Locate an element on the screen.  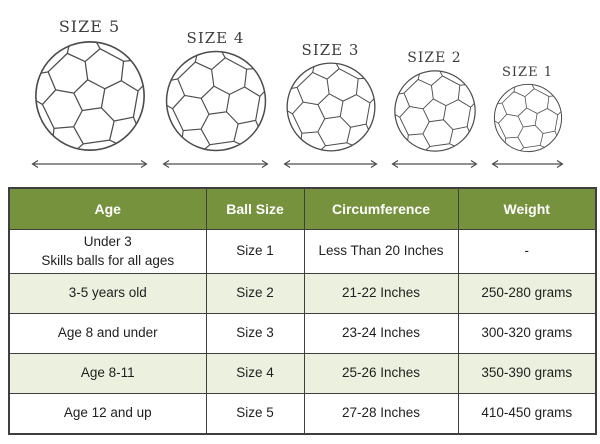
cell-age: 3-5 years old is located at coordinates (107, 293).